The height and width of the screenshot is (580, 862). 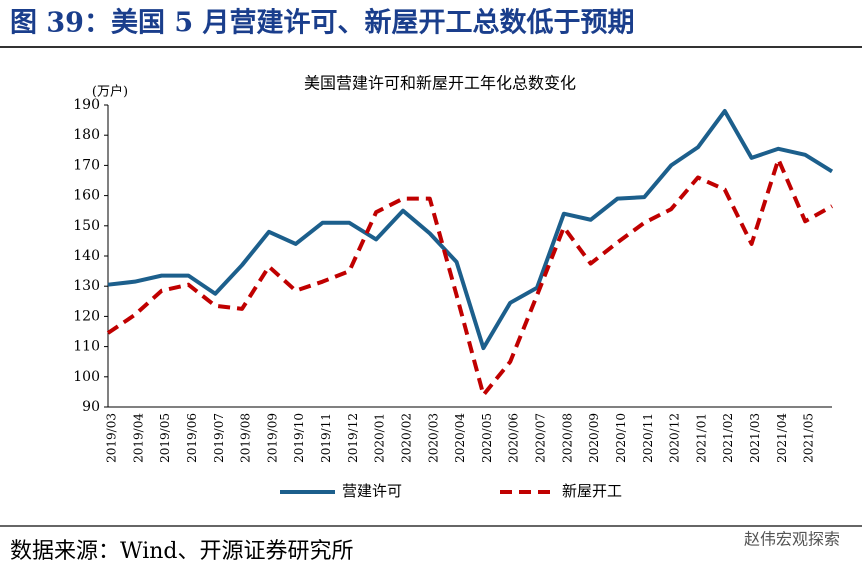 I want to click on x-tick-label: 2020/05, so click(x=487, y=438).